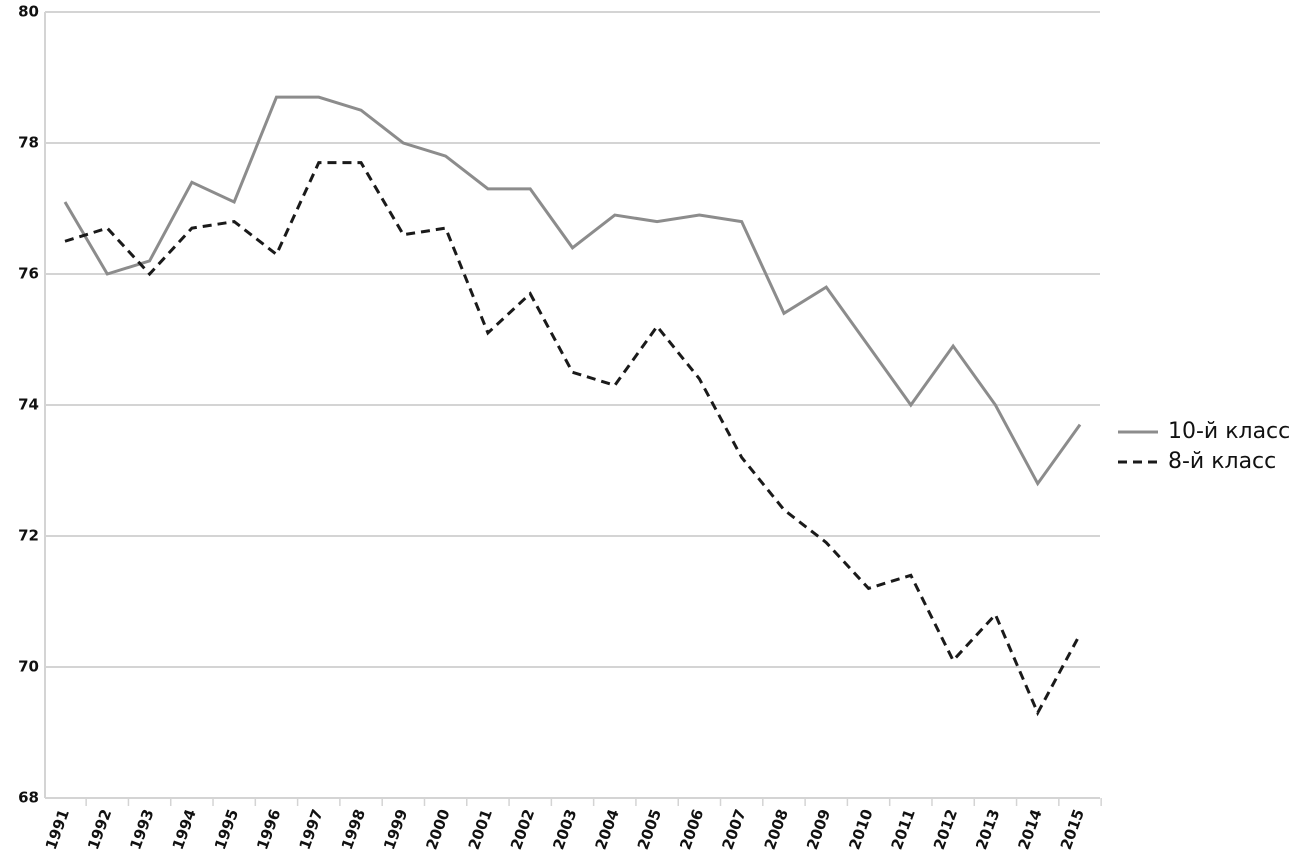 This screenshot has width=1311, height=868. I want to click on y-tick-label: 72, so click(28, 536).